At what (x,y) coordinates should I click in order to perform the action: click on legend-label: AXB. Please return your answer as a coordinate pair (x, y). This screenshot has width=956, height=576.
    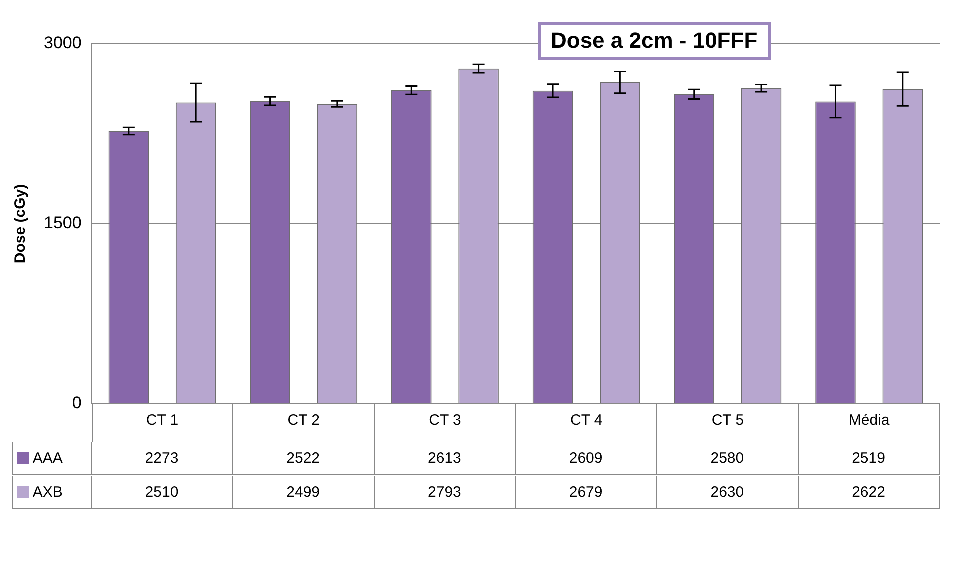
    Looking at the image, I should click on (47, 492).